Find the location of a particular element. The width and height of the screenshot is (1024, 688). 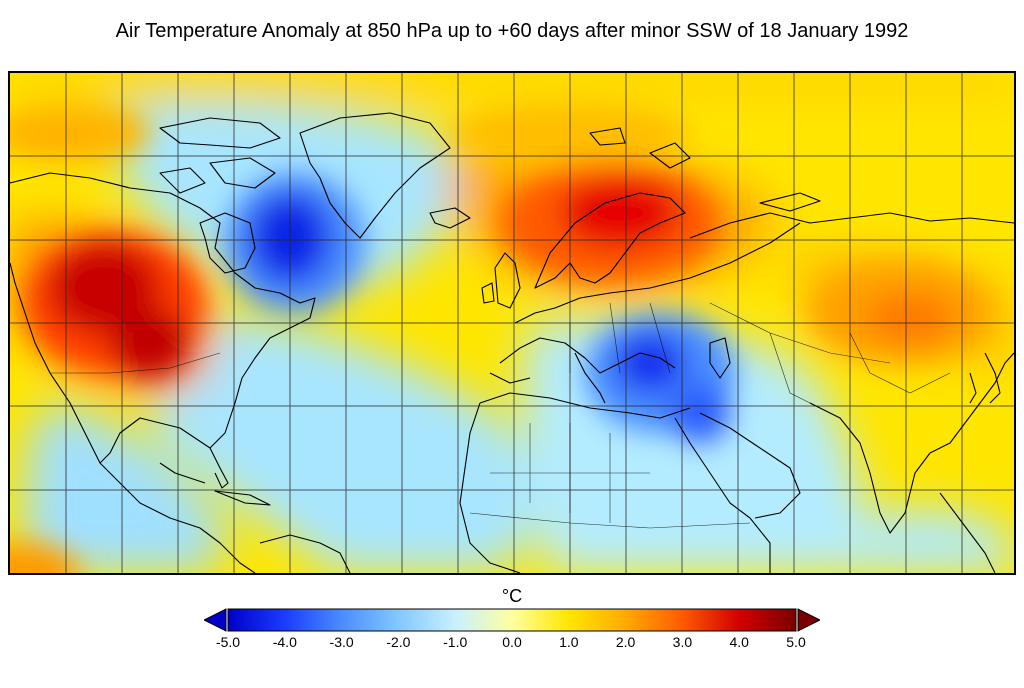

colorbar-unit-label: °C is located at coordinates (512, 596).